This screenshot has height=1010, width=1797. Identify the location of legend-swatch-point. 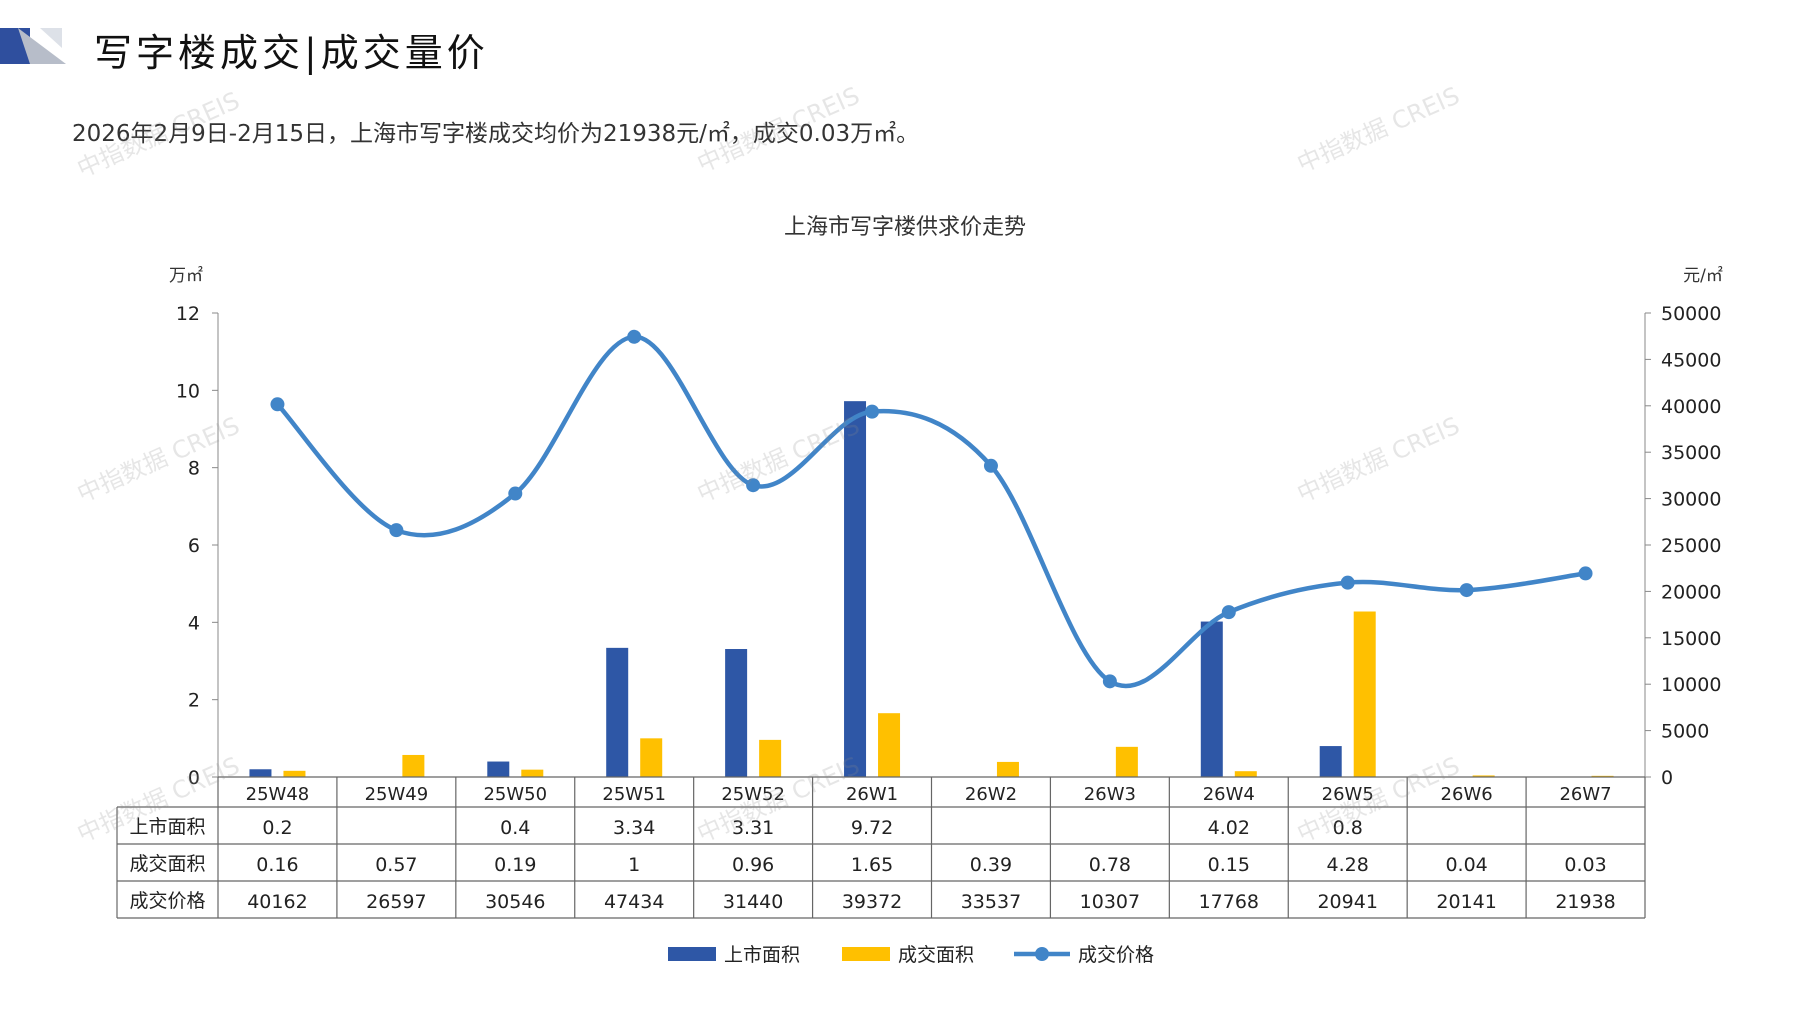
(1042, 954).